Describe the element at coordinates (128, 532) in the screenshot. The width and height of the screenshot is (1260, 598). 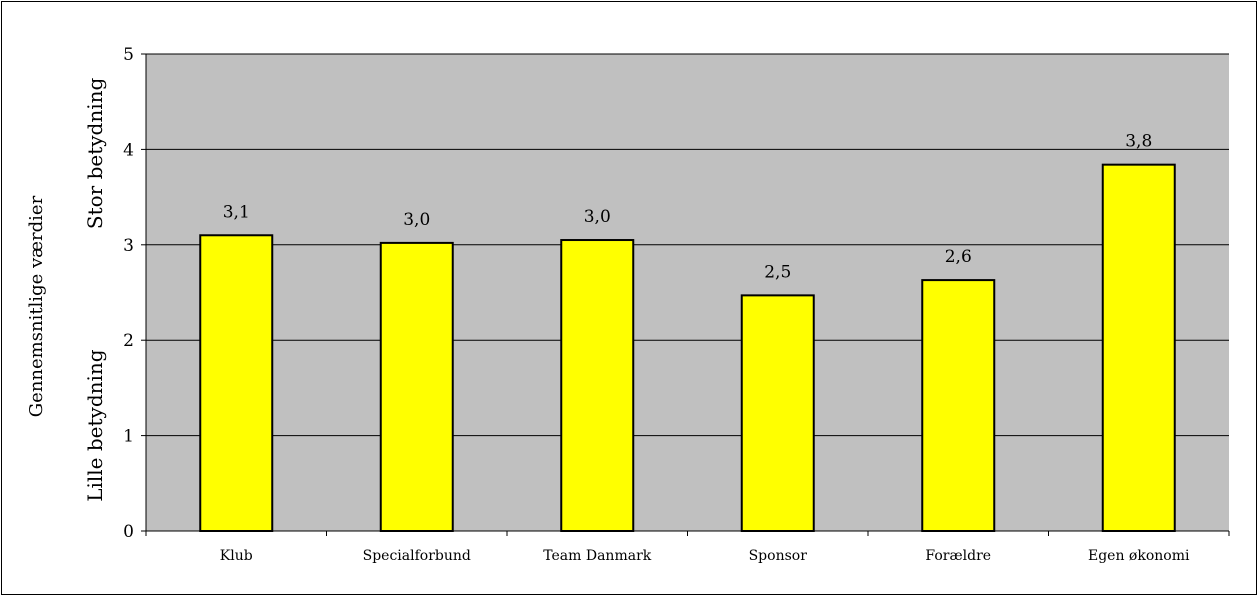
I see `y-tick-label: 0` at that location.